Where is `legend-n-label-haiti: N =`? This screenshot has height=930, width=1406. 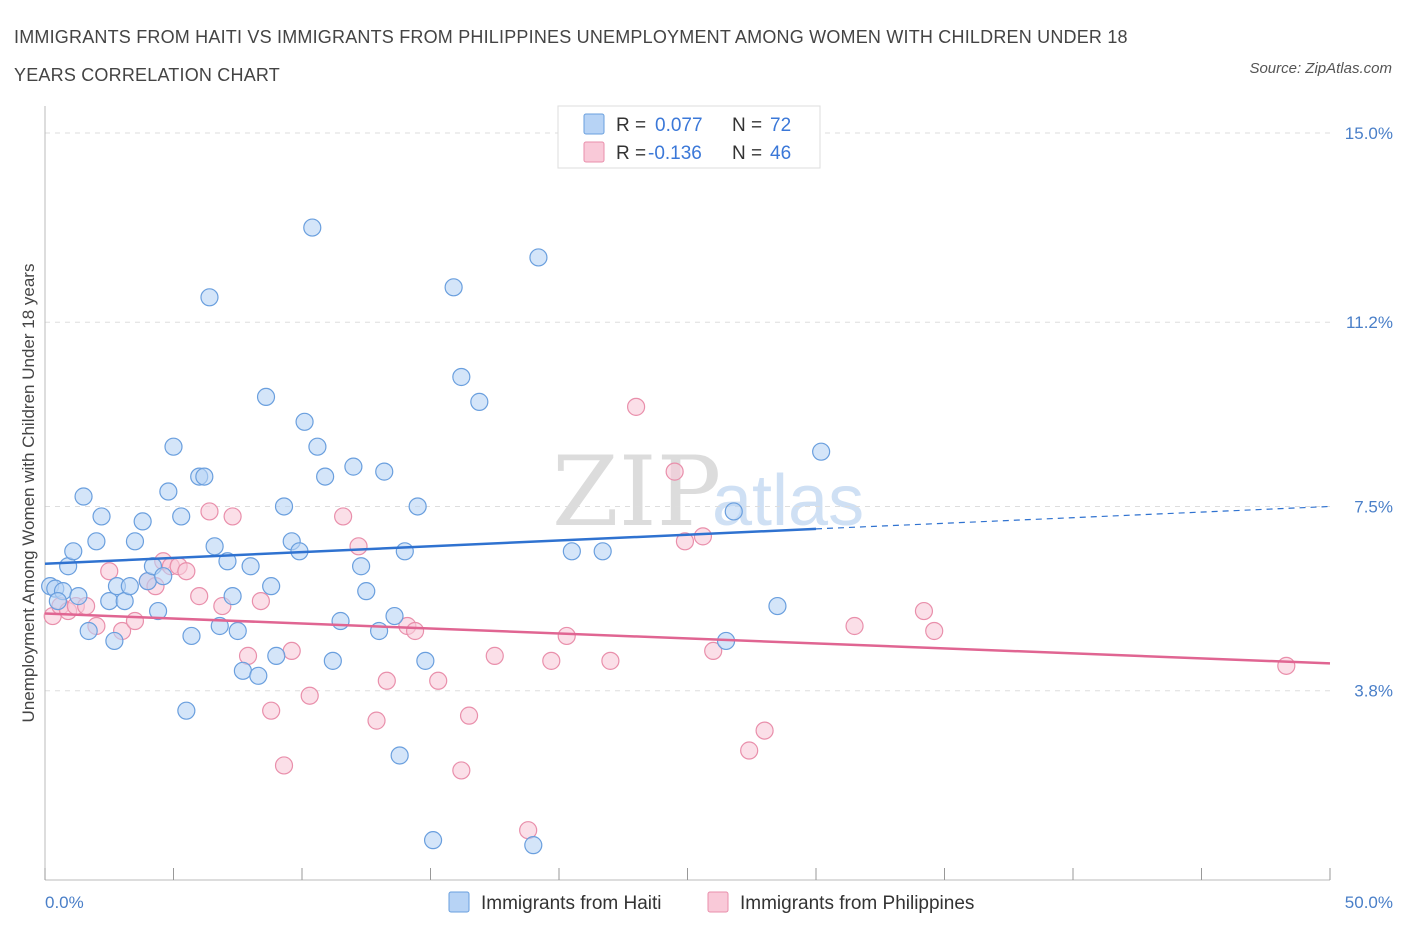
legend-n-label-haiti: N = is located at coordinates (747, 125).